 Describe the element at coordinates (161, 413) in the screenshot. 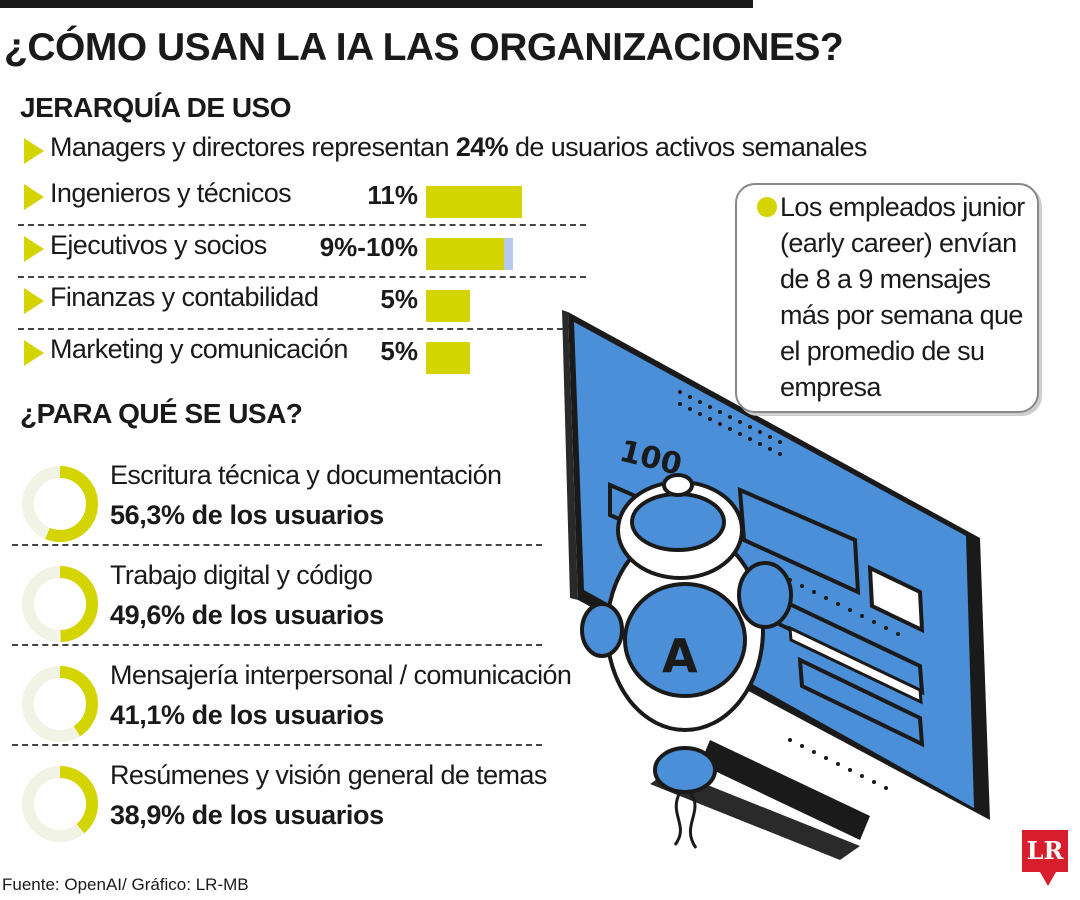

I see `uses-heading: ¿PARA QUÉ SE USA?` at that location.